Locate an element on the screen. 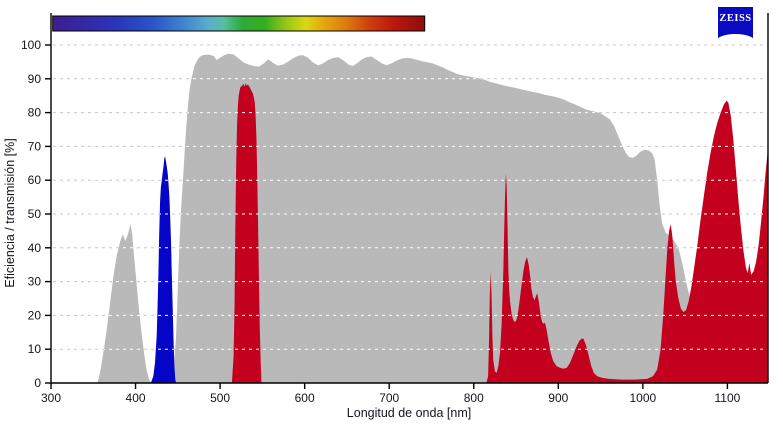  x-tick-label: 700 is located at coordinates (389, 398).